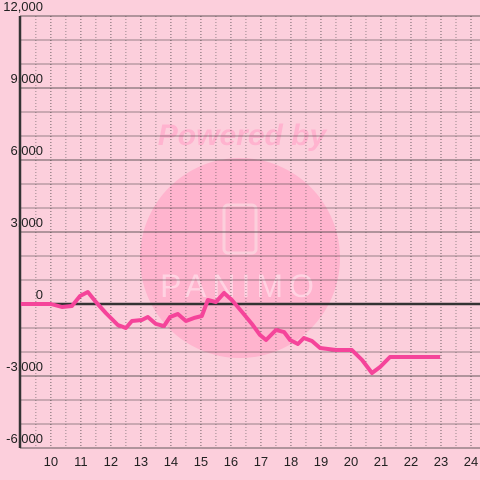 This screenshot has height=480, width=480. Describe the element at coordinates (23, 7) in the screenshot. I see `y-tick-label: 12,000` at that location.